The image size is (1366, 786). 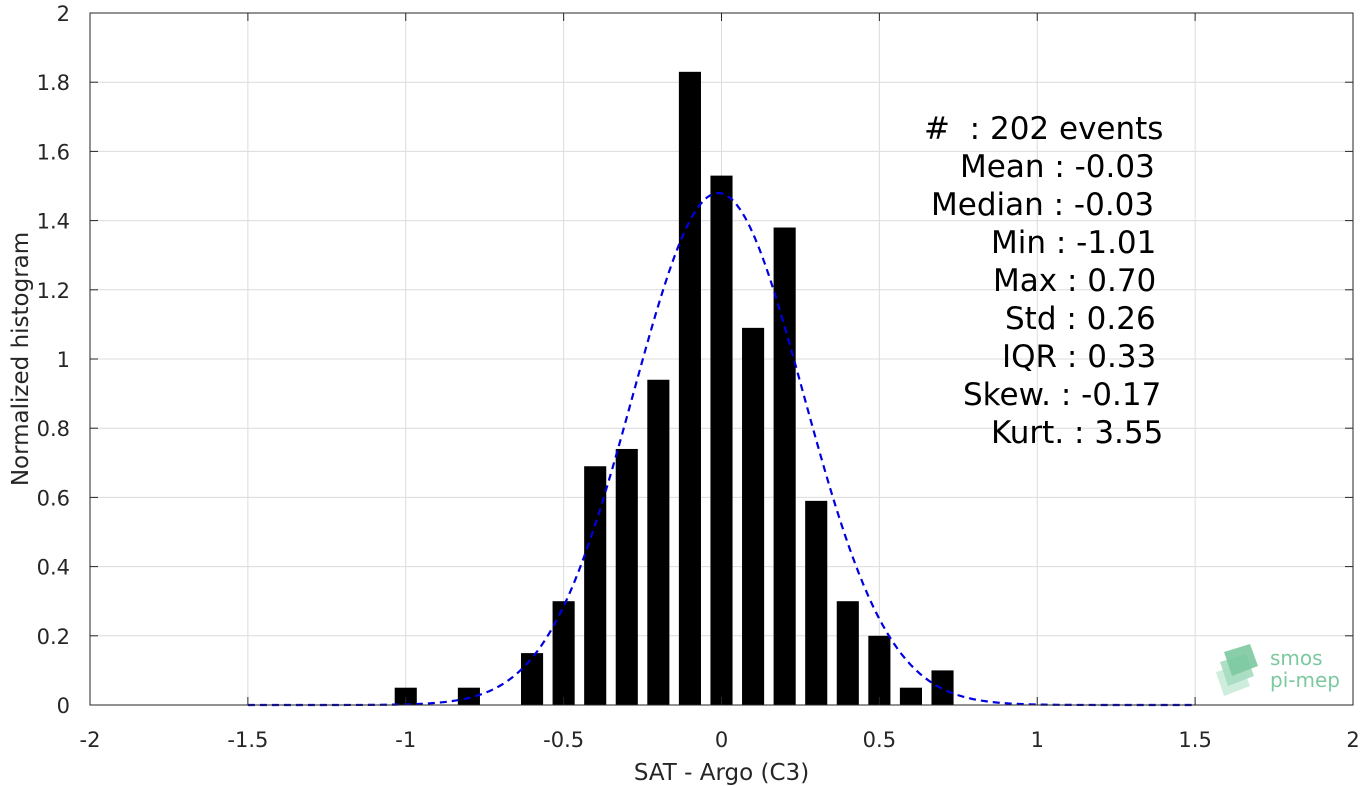 I want to click on stat-skew: Skew. : -0.17, so click(x=1062, y=395).